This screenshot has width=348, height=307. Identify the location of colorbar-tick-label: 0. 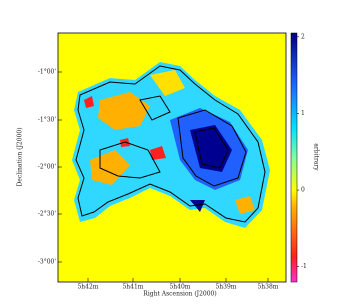
(303, 190).